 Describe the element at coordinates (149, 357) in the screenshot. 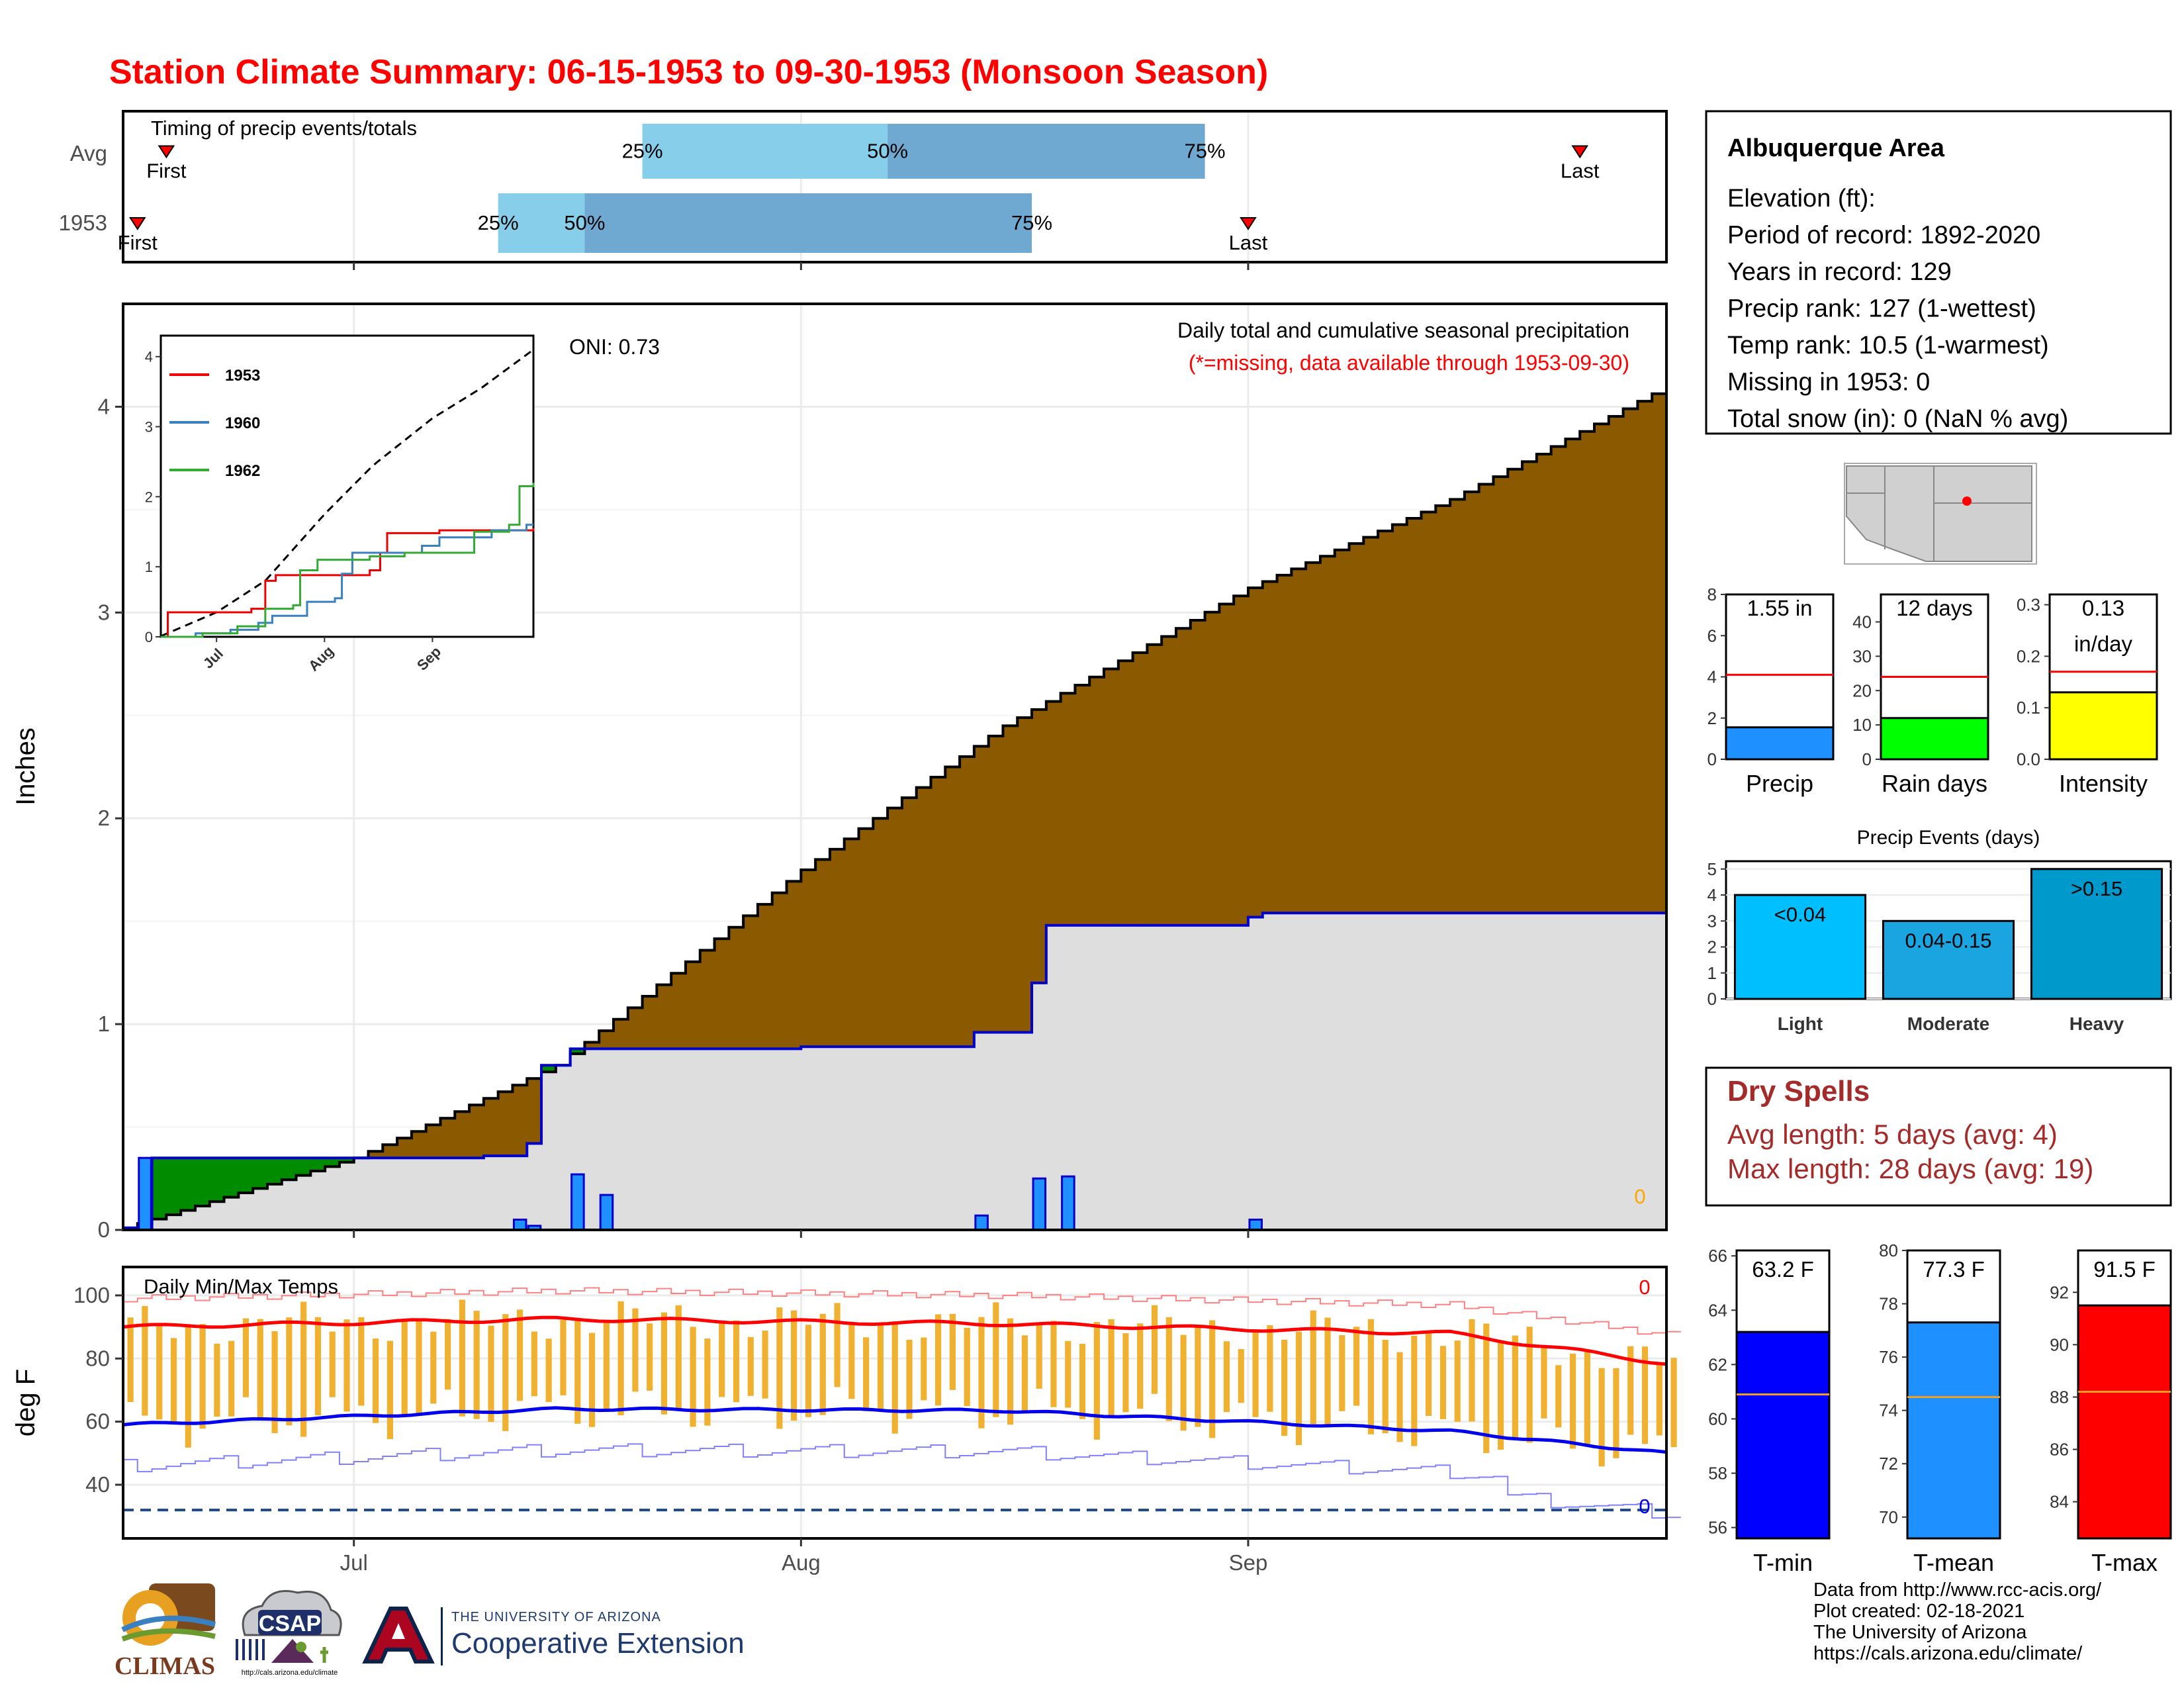

I see `inset-ytick-label-4: 4` at that location.